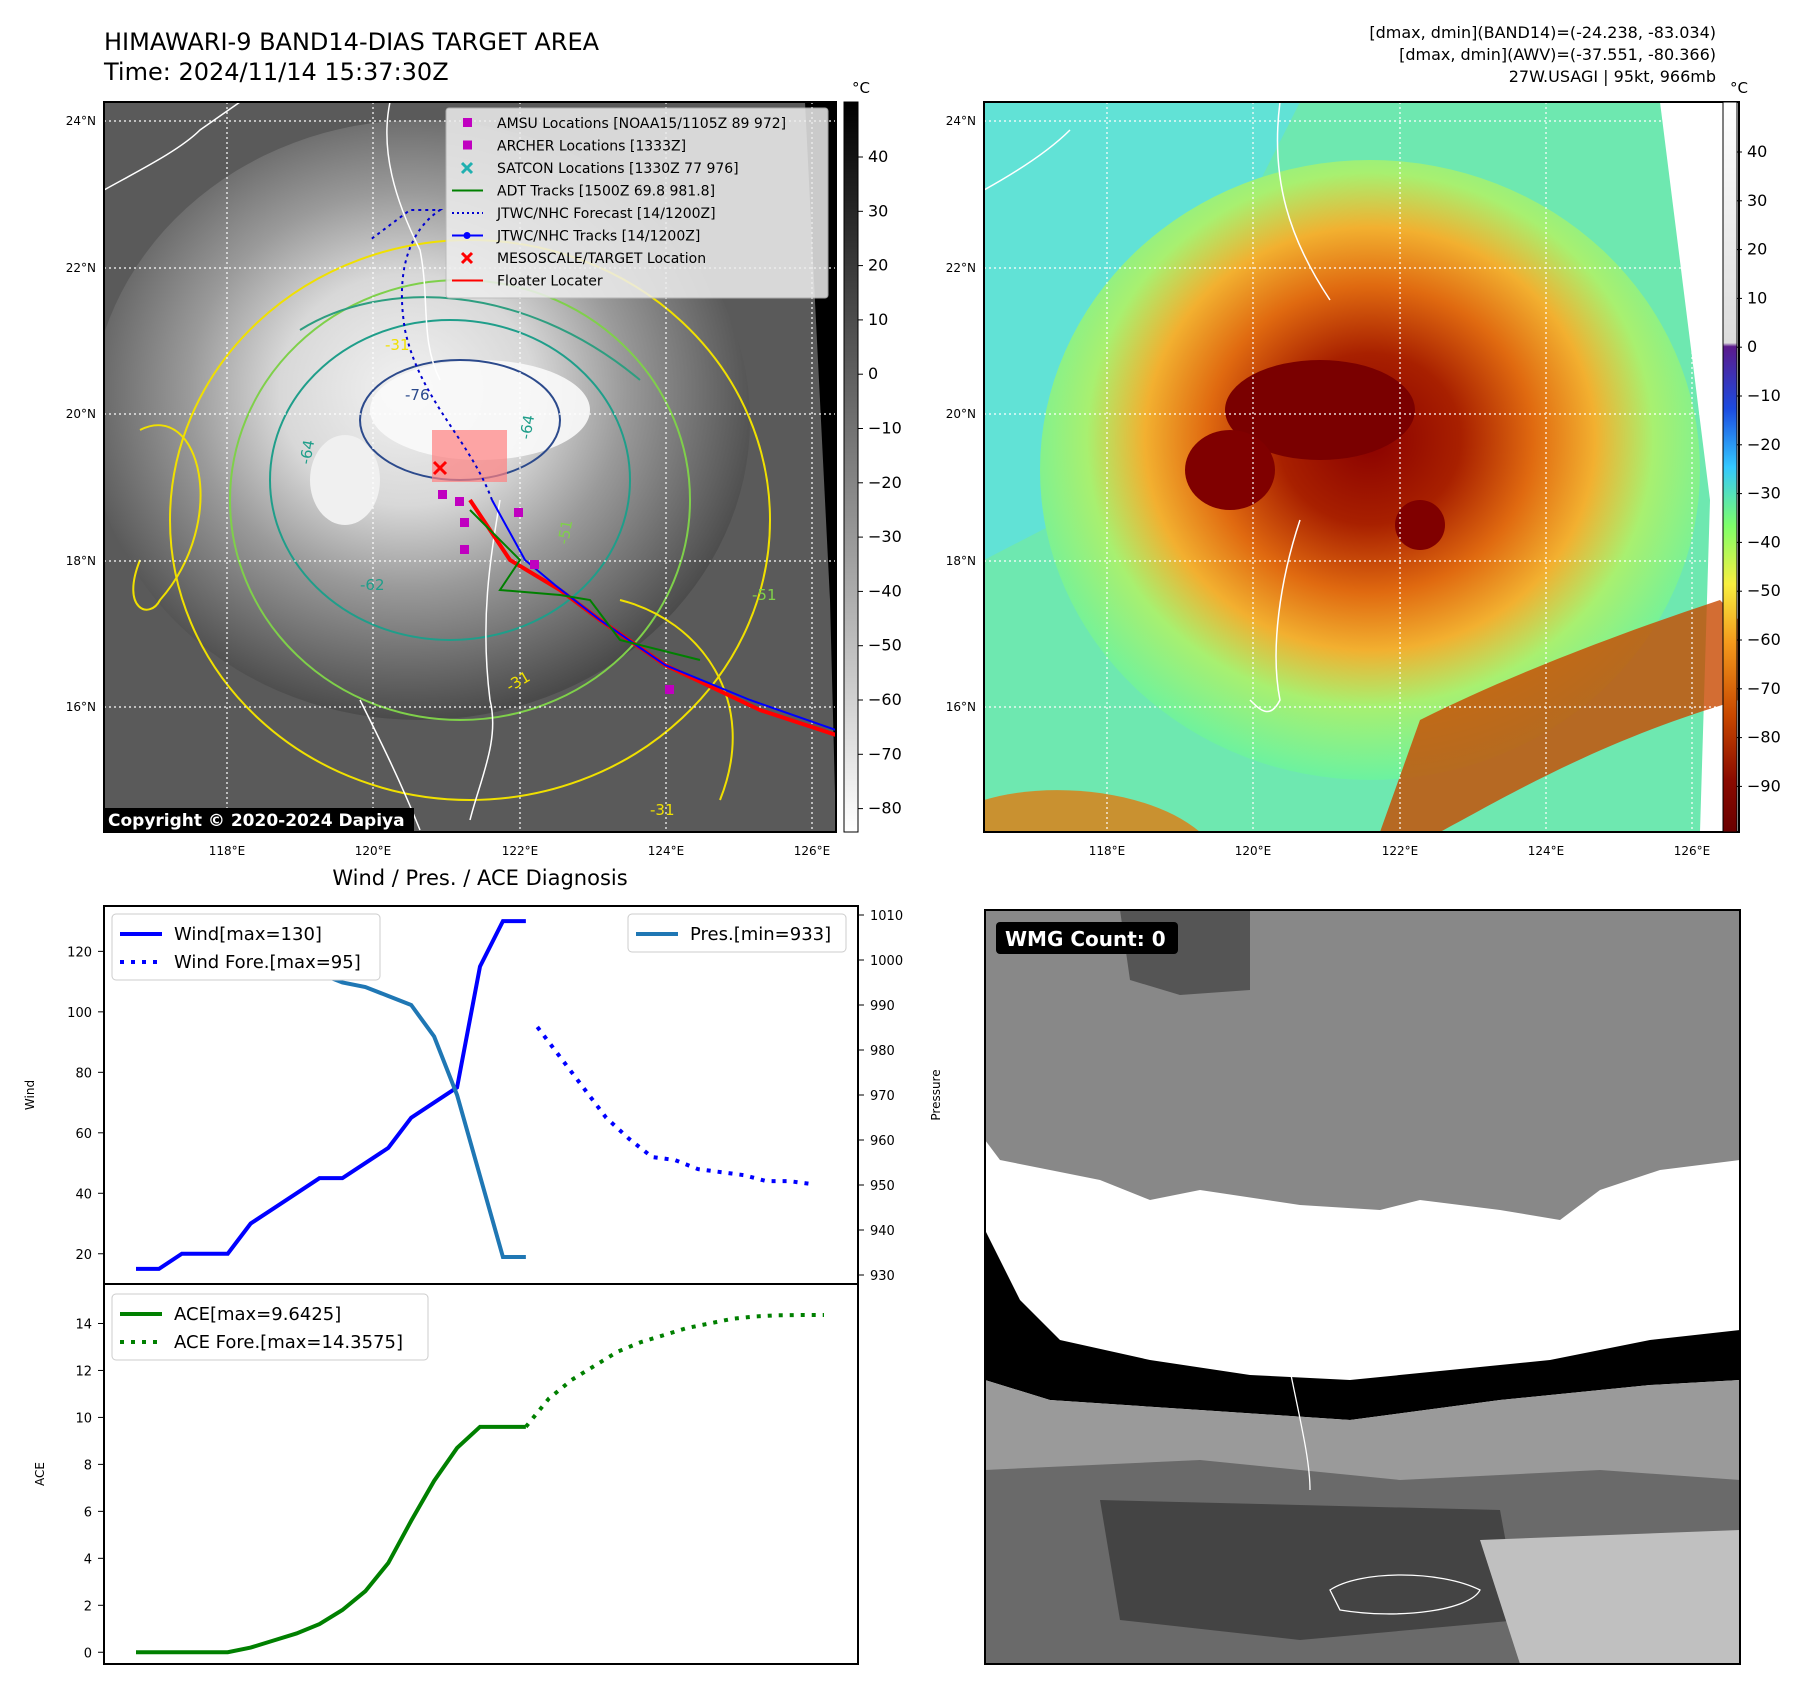 Image resolution: width=1797 pixels, height=1690 pixels. What do you see at coordinates (88, 1606) in the screenshot?
I see `y-tick-label: 2` at bounding box center [88, 1606].